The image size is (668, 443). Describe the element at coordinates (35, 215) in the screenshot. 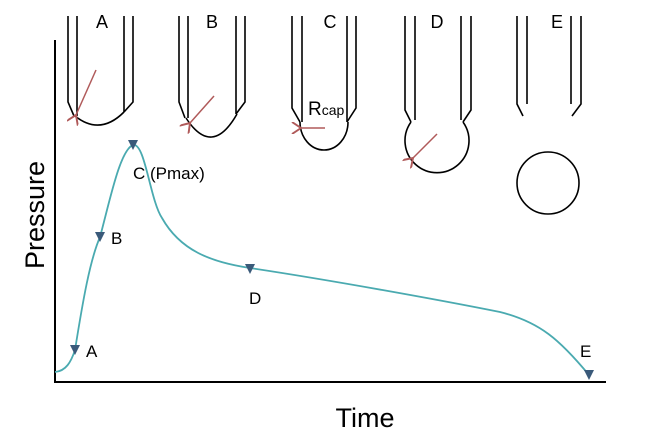

I see `y-axis-label: Pressure` at that location.